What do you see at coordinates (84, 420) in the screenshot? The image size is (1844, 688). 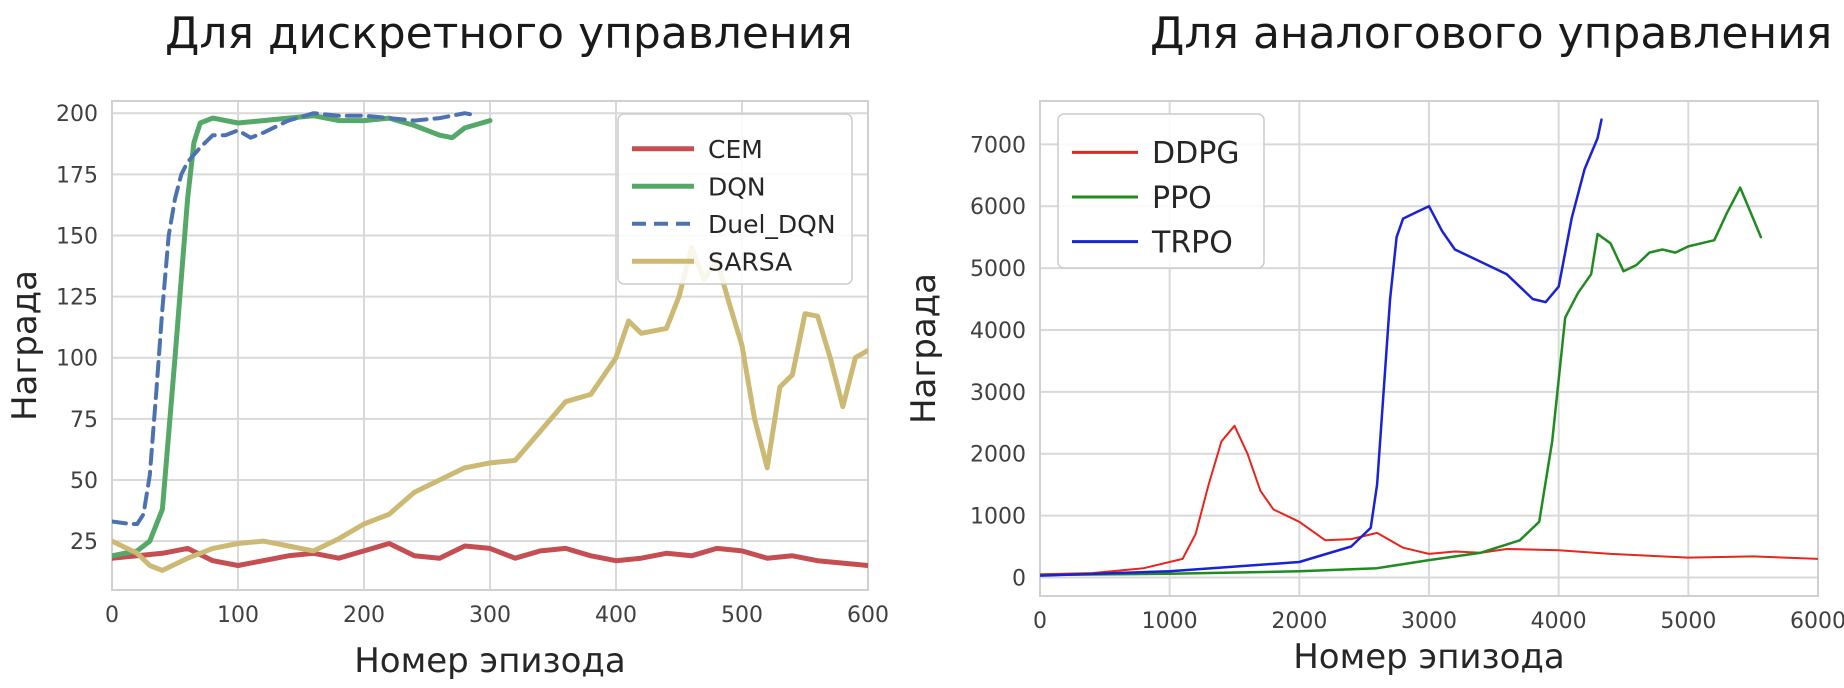 I see `y-tick-label: 75` at bounding box center [84, 420].